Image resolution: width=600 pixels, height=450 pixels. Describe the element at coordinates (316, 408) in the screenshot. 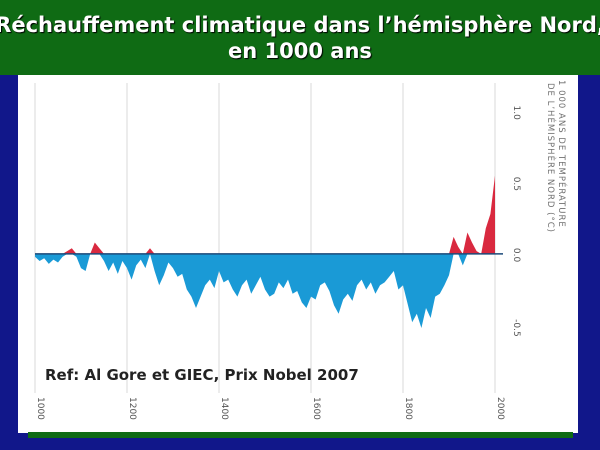

I see `x-tick-label-1600: 1600` at that location.